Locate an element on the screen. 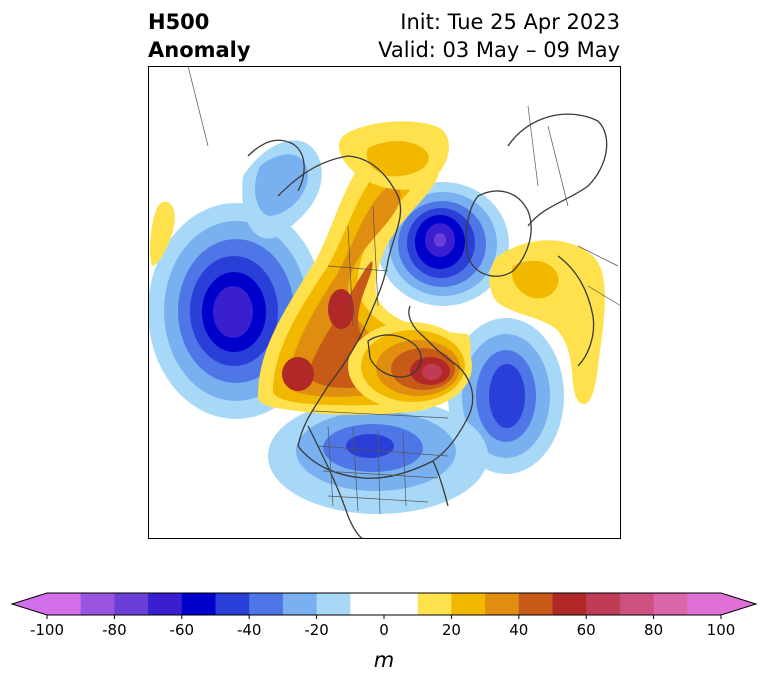 The image size is (768, 684). colorbar-tick-label: 100 is located at coordinates (721, 630).